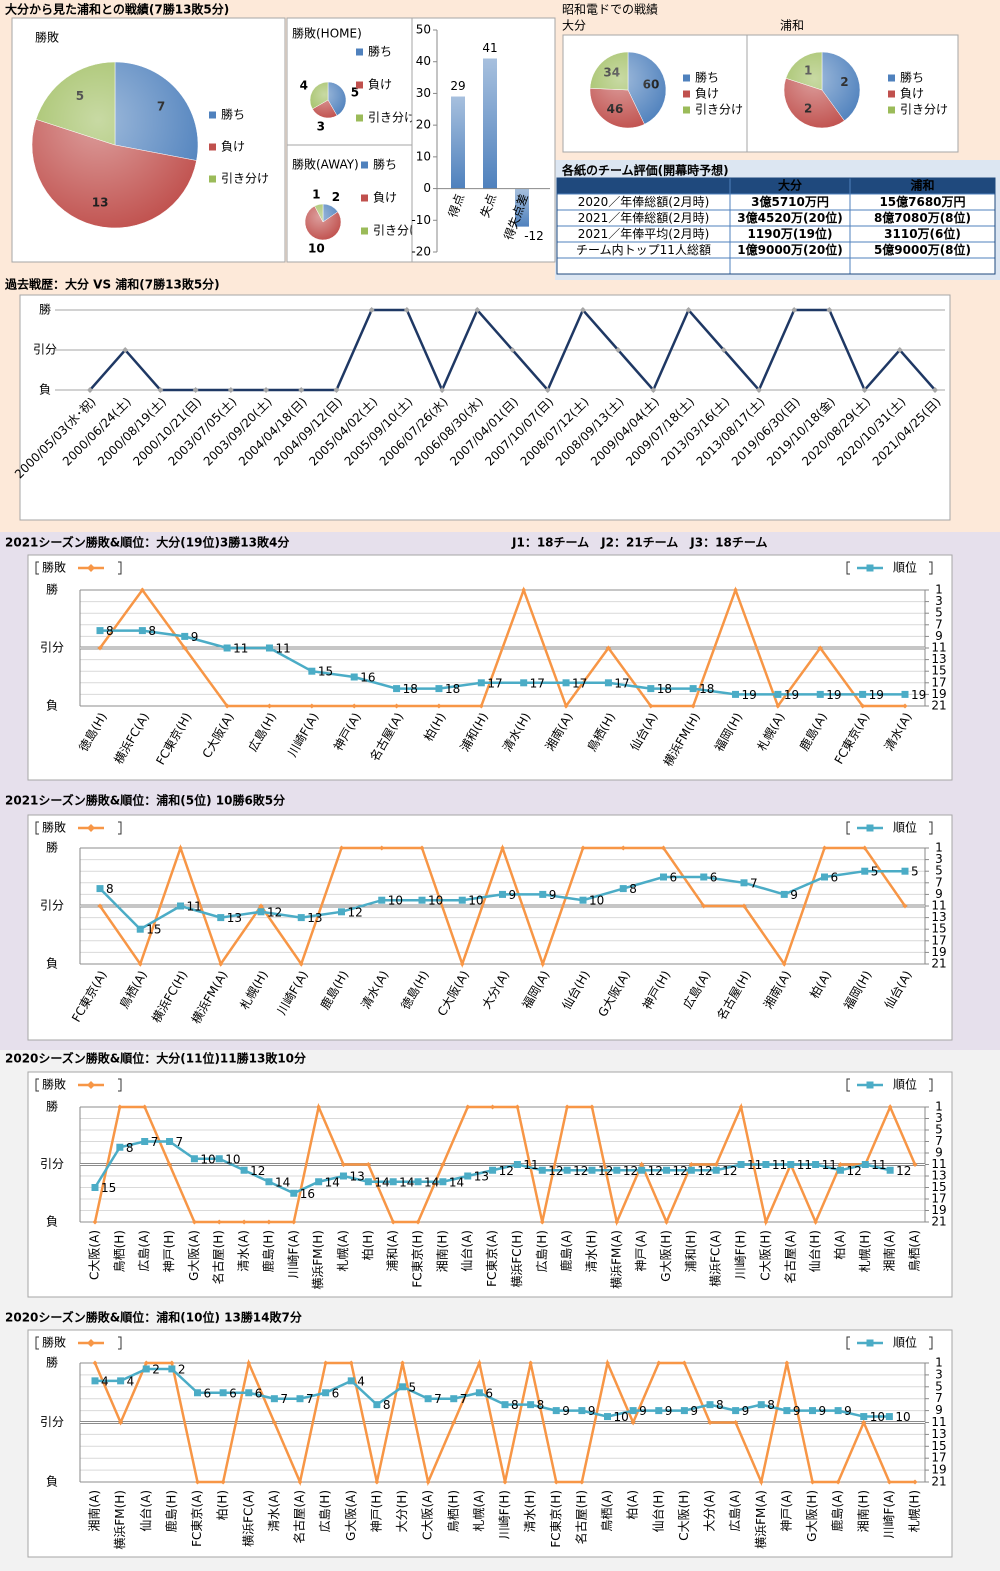  What do you see at coordinates (792, 26) in the screenshot?
I see `pie-title: 浦和` at bounding box center [792, 26].